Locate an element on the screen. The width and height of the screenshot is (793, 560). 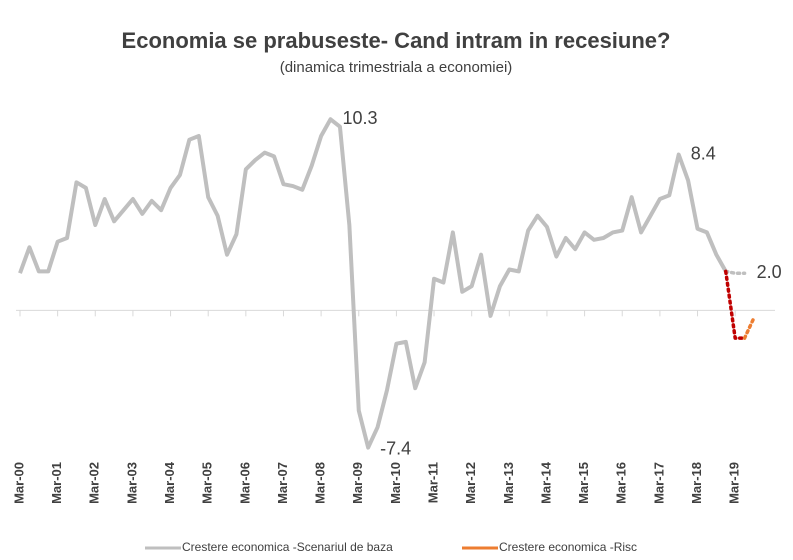
x-tick-label: Mar-16 is located at coordinates (621, 483).